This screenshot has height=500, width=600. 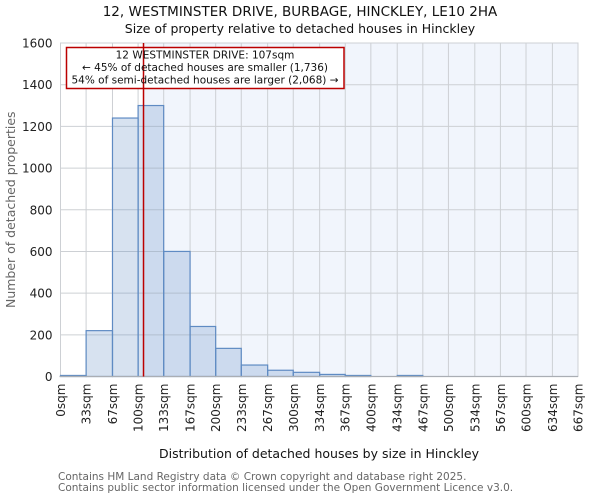 I want to click on x-tick-label: 667sqm, so click(x=579, y=408).